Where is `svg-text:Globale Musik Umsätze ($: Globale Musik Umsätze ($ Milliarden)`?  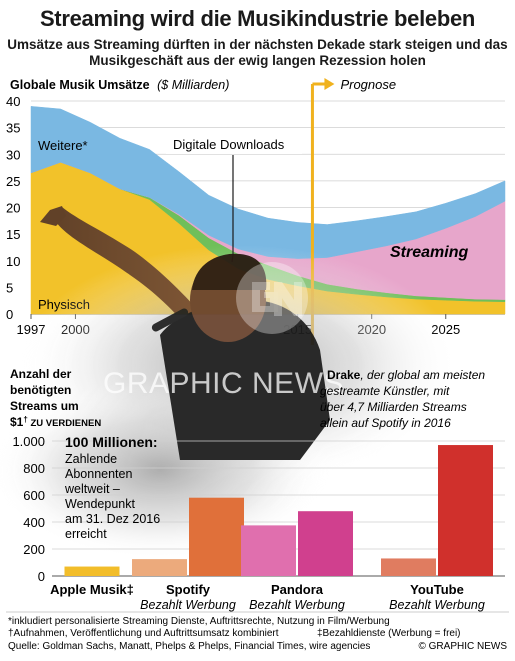 svg-text:Globale Musik Umsätze ($: Globale Musik Umsätze ($ Milliarden) is located at coordinates (119, 85).